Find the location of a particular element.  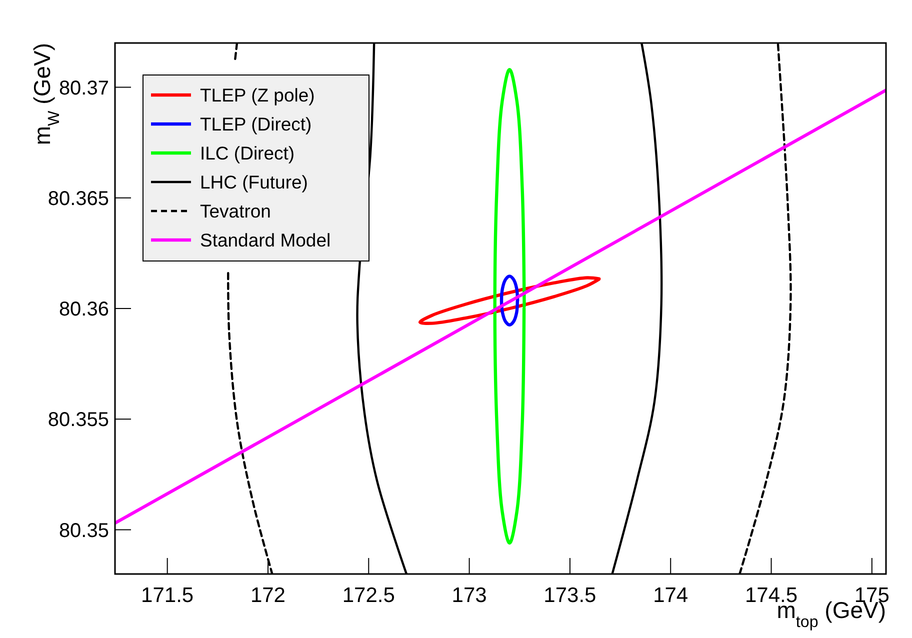

y-tick-label: 80.365 is located at coordinates (78, 199).